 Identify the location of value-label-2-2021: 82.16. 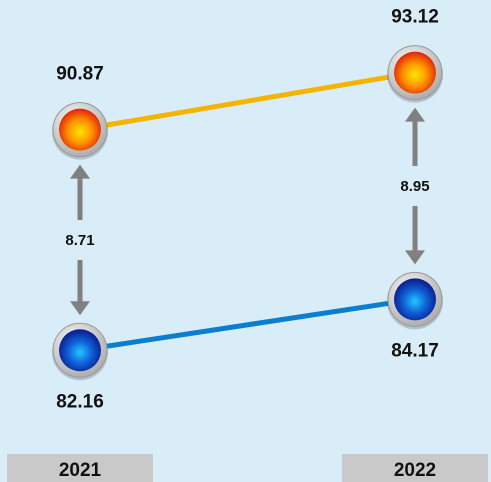
(80, 401).